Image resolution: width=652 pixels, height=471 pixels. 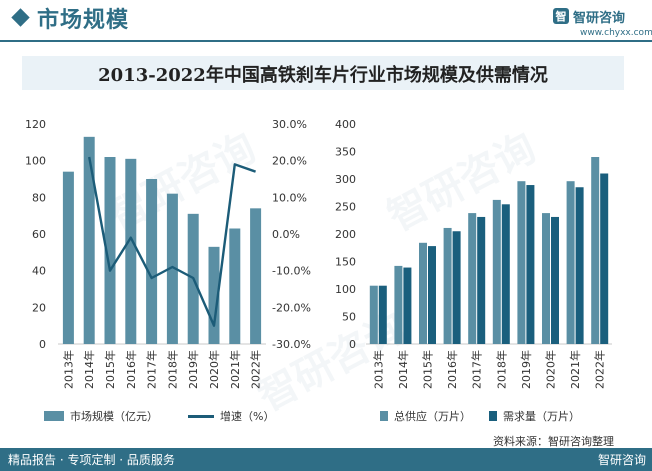 What do you see at coordinates (345, 207) in the screenshot?
I see `right-chart-y-tick-label: 250` at bounding box center [345, 207].